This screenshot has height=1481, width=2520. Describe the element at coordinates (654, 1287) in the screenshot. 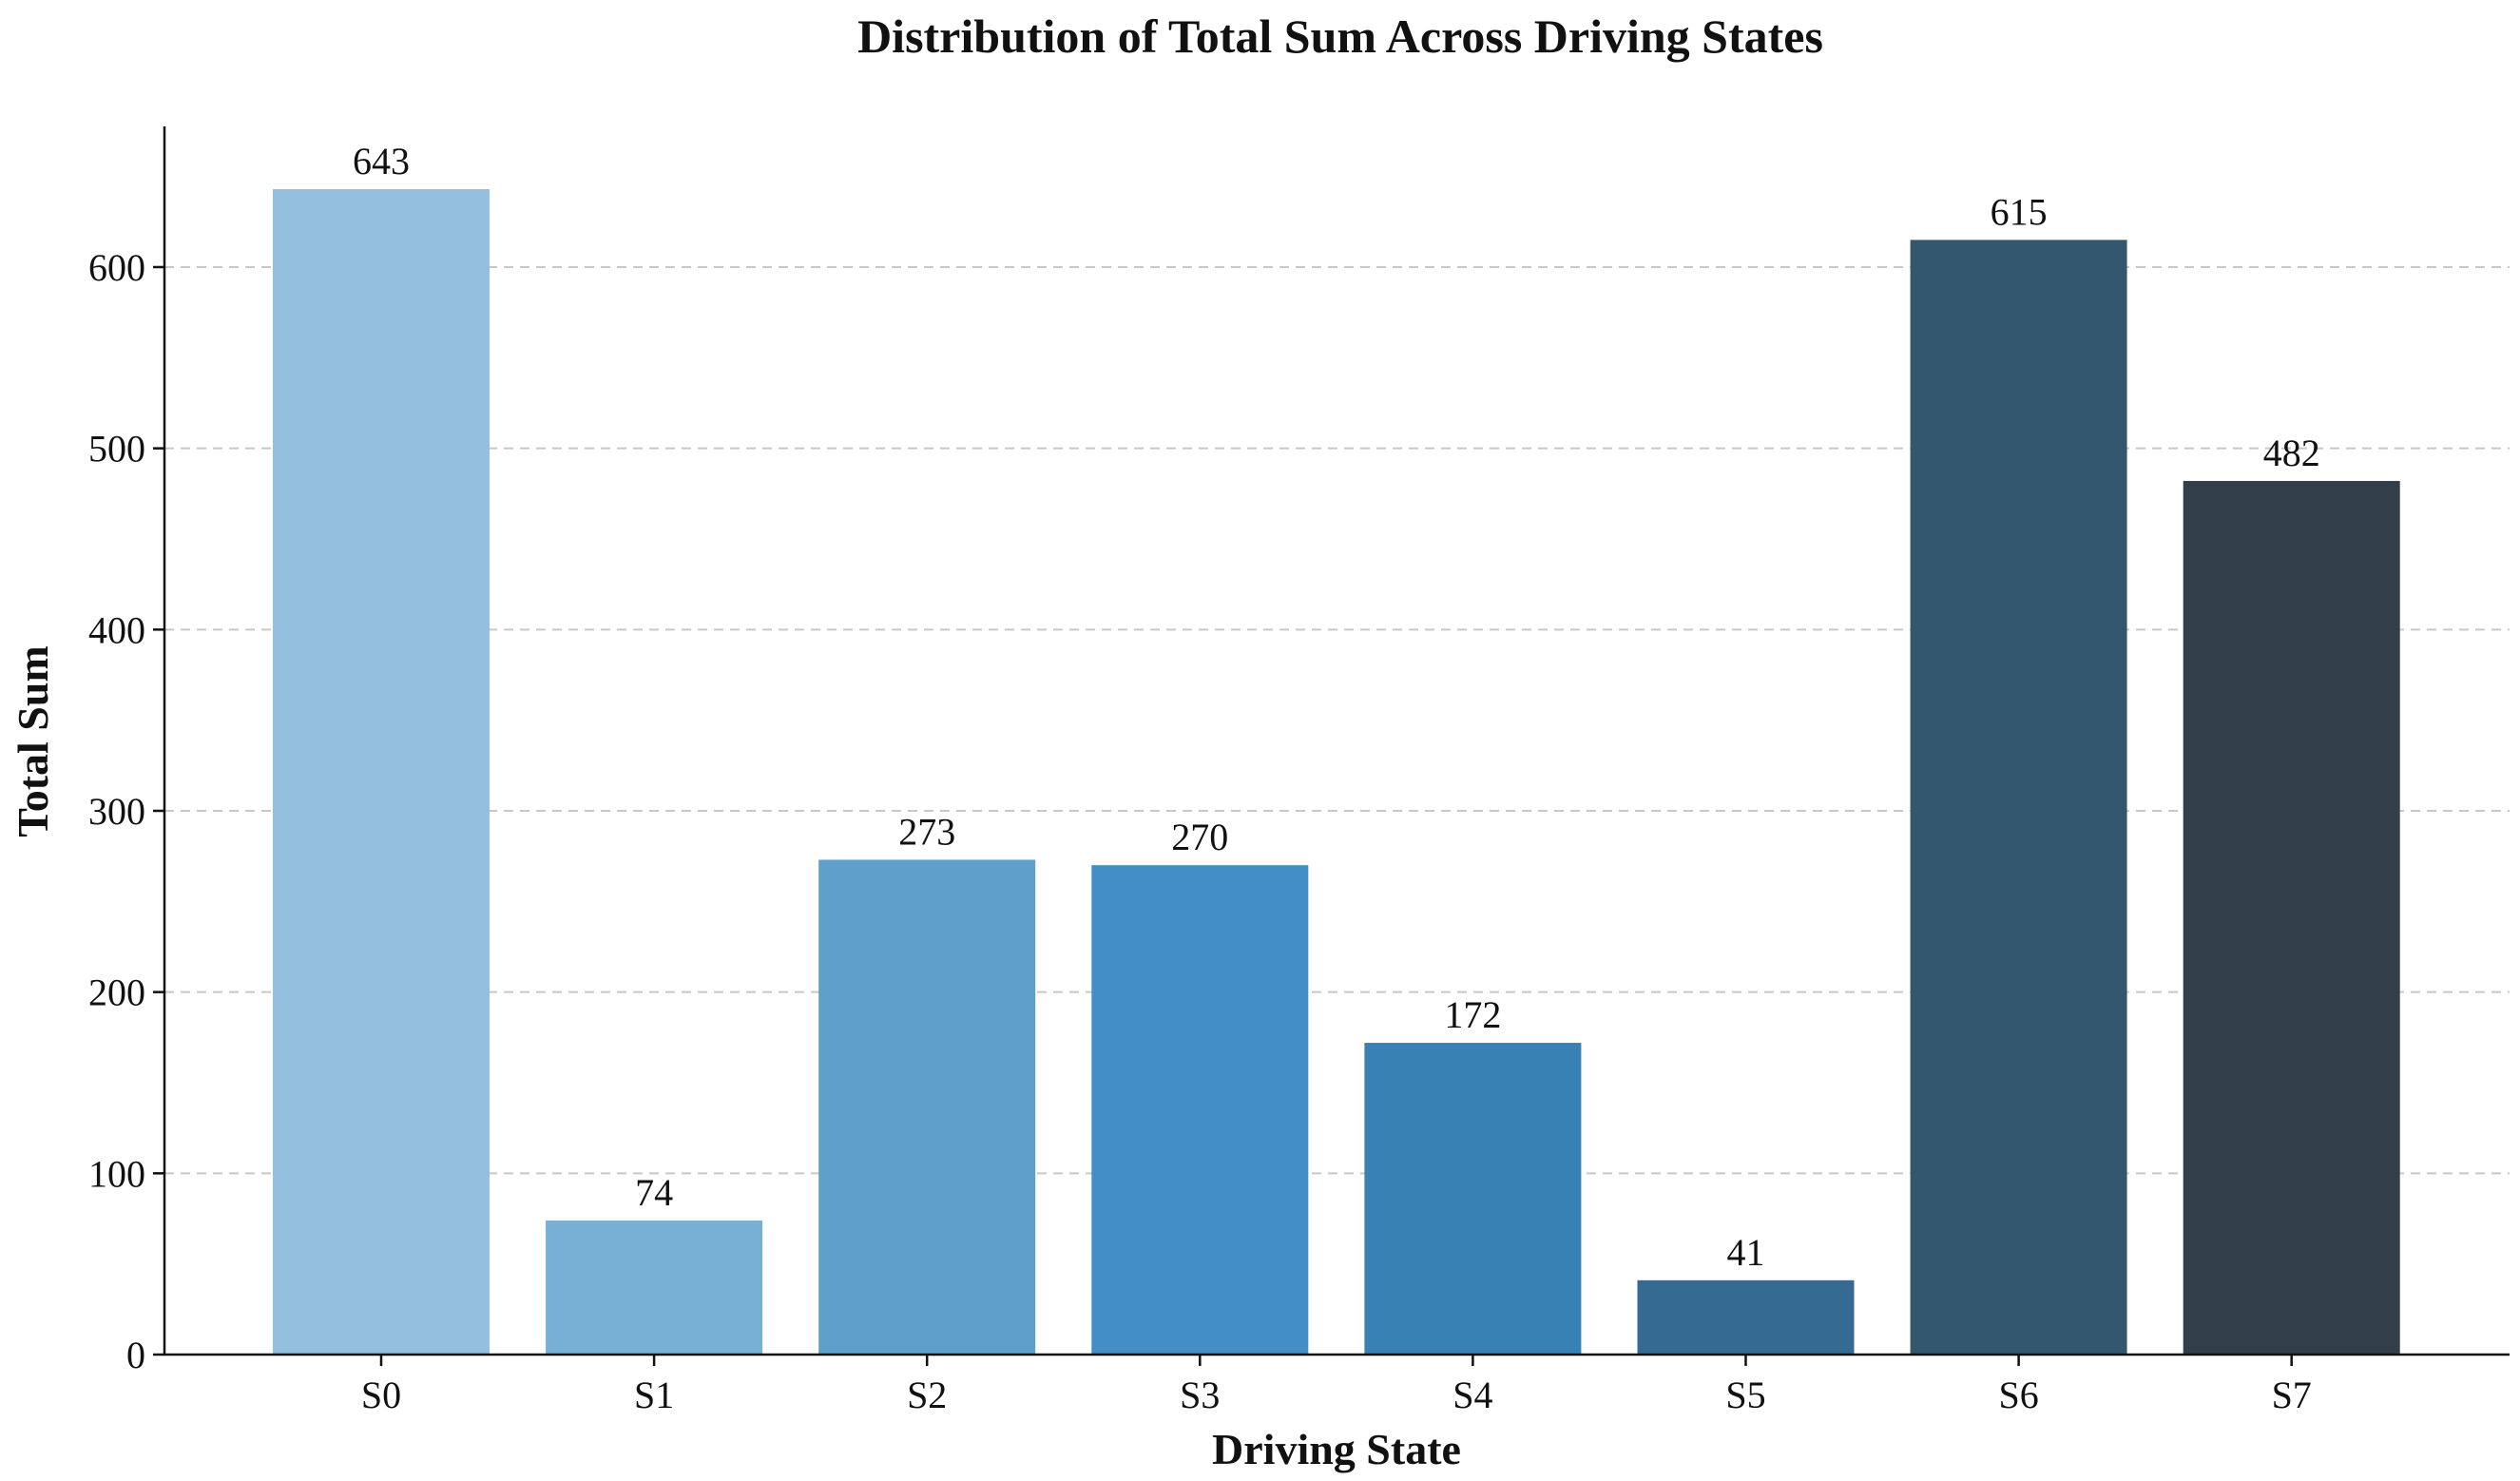

I see `bar-s1` at that location.